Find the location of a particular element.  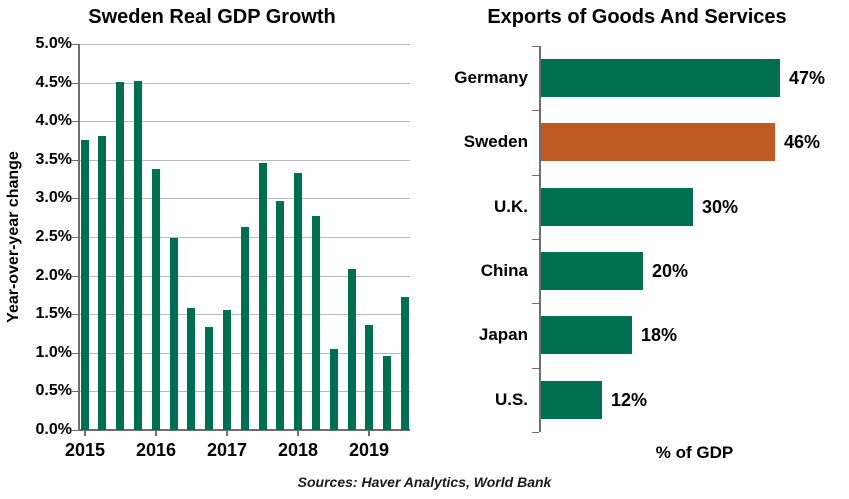

y-tick-label: 0.0% is located at coordinates (53, 429).